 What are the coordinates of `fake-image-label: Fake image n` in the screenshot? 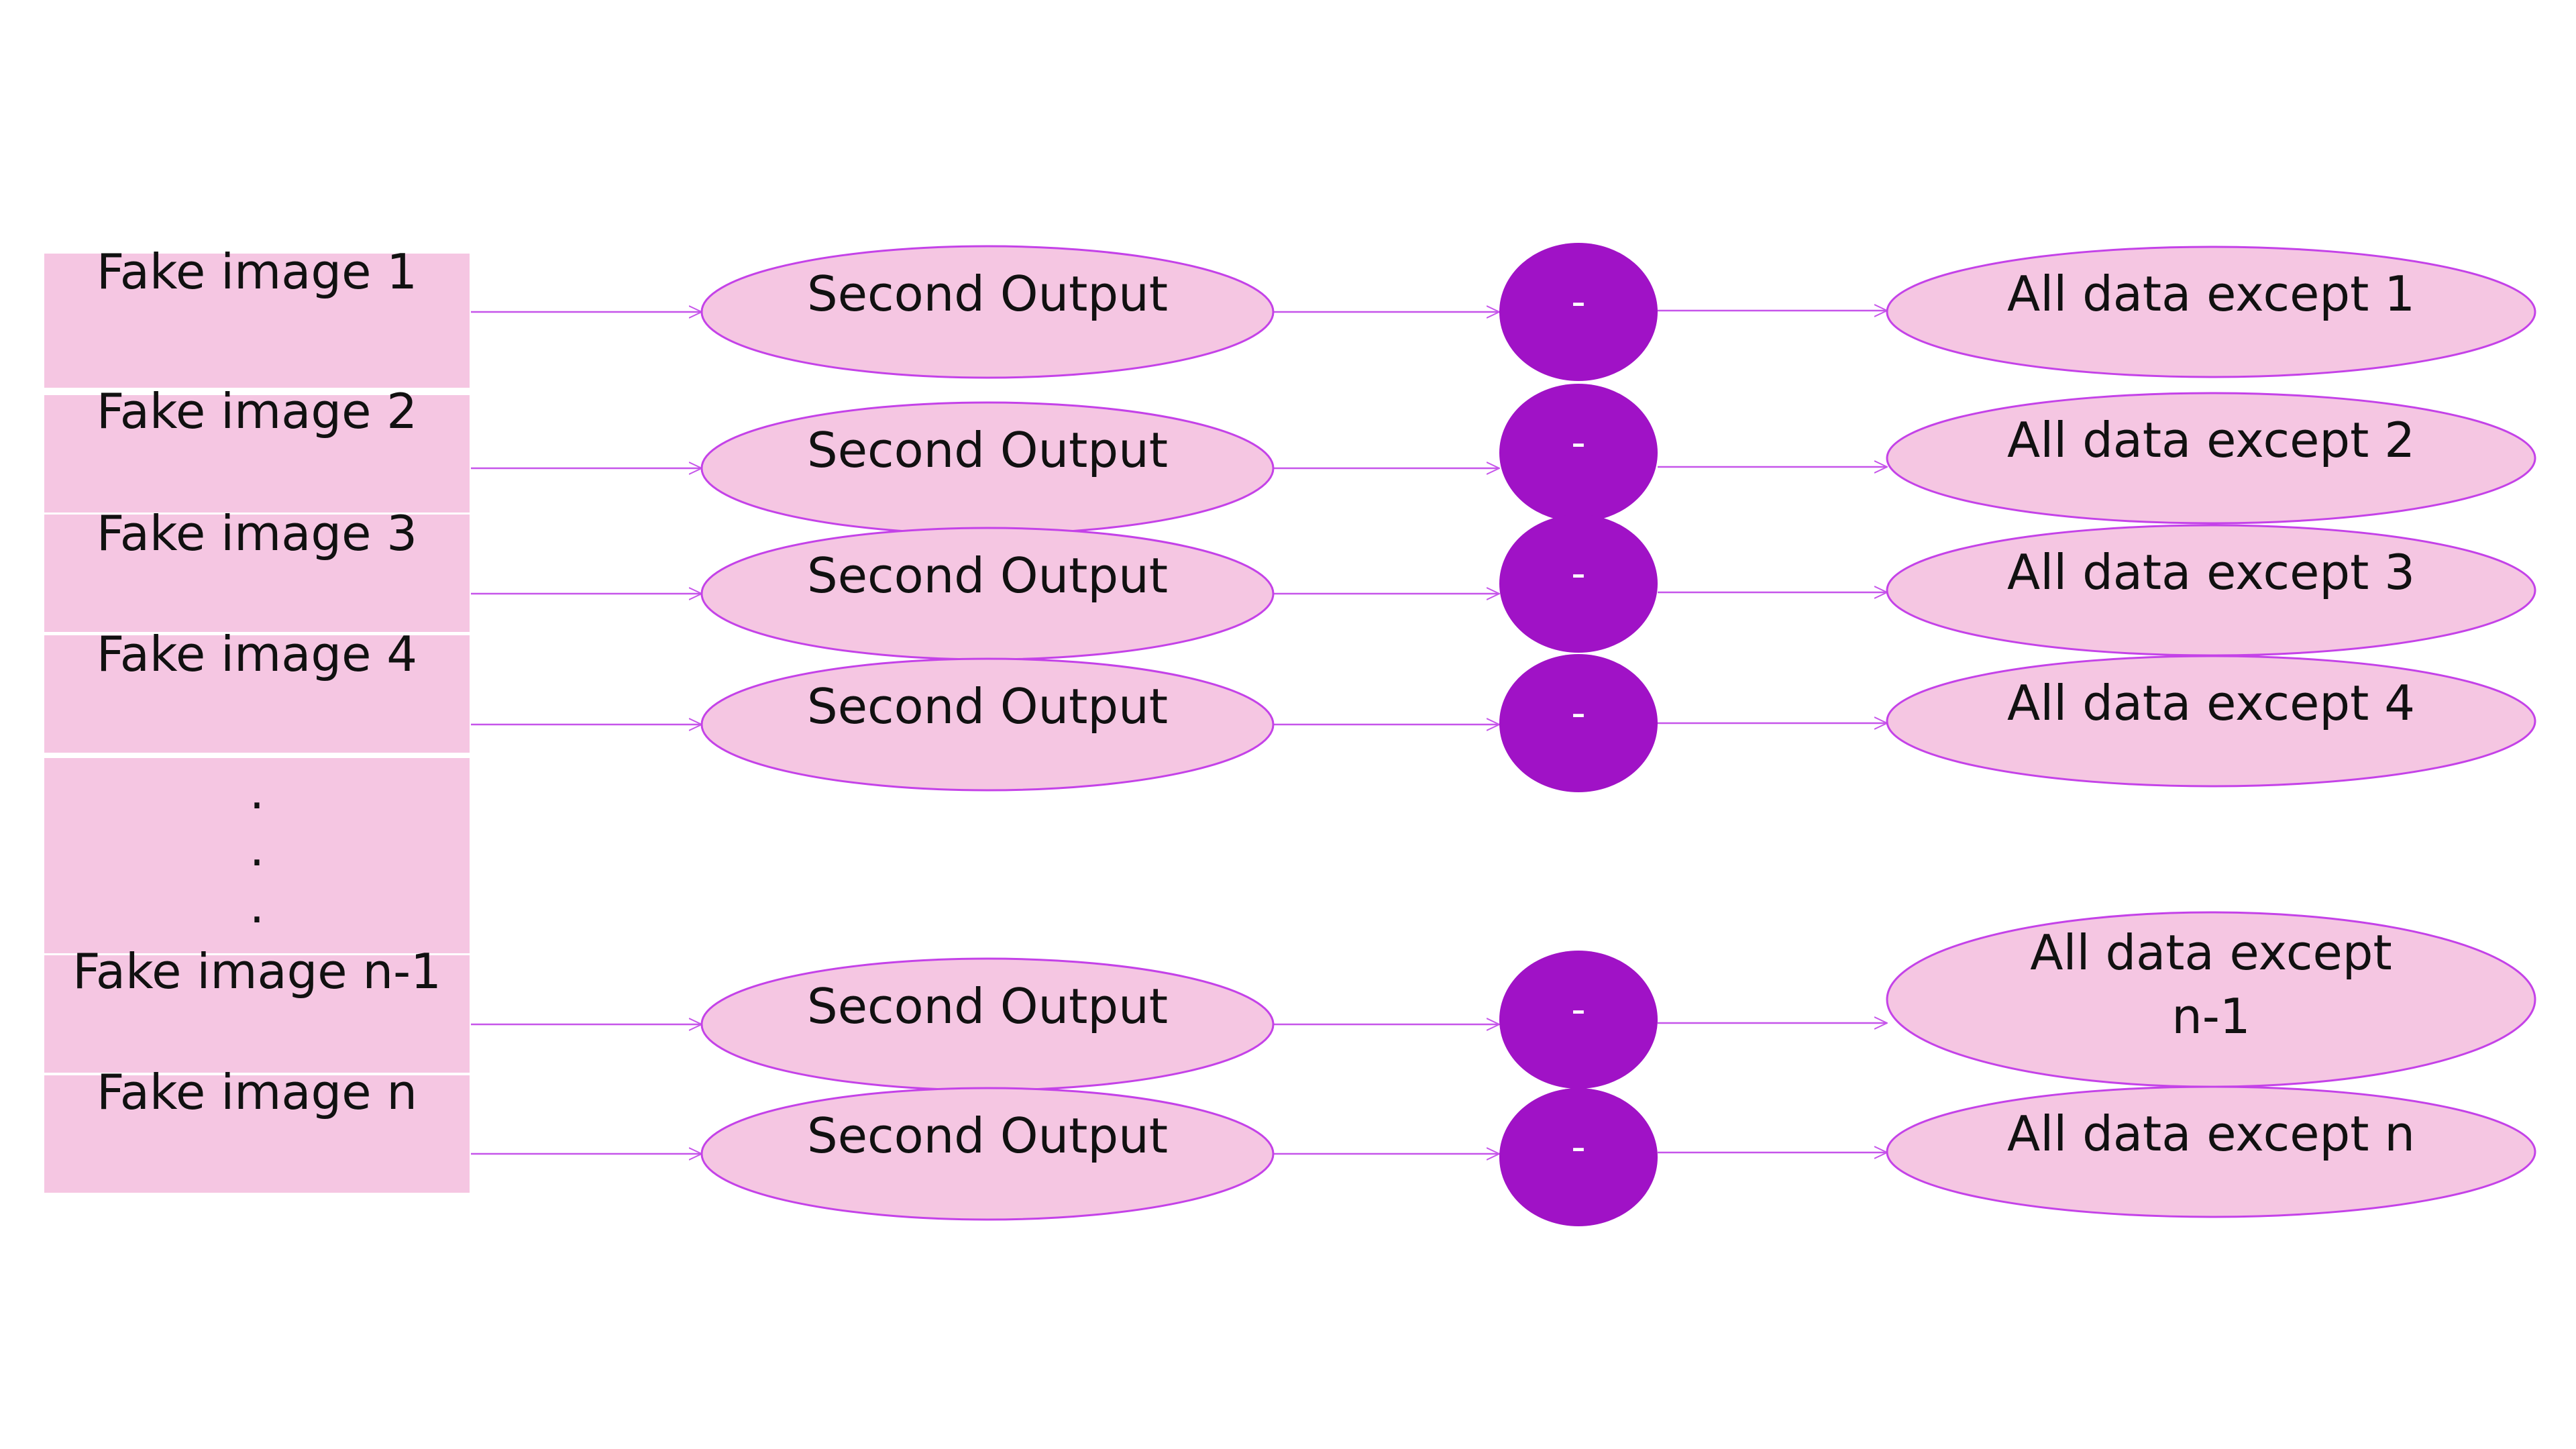 It's located at (257, 1092).